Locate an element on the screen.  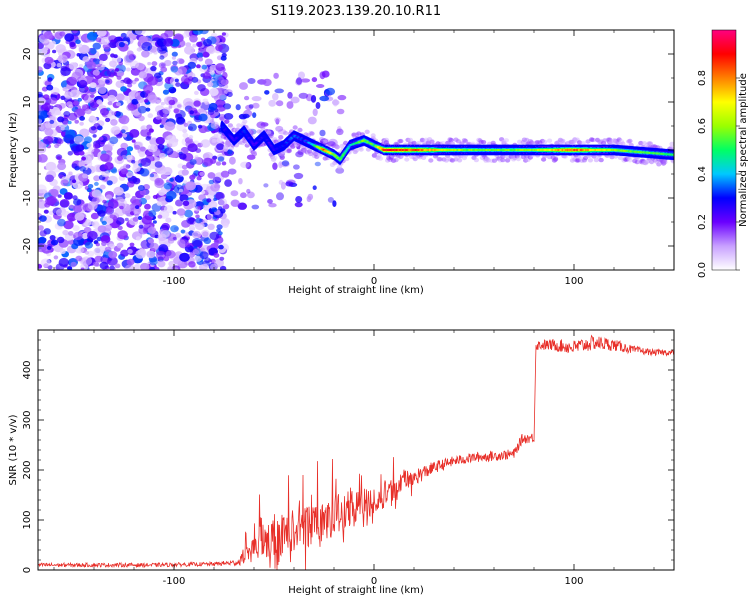
colorbar-tick-label: 0.0 is located at coordinates (702, 270).